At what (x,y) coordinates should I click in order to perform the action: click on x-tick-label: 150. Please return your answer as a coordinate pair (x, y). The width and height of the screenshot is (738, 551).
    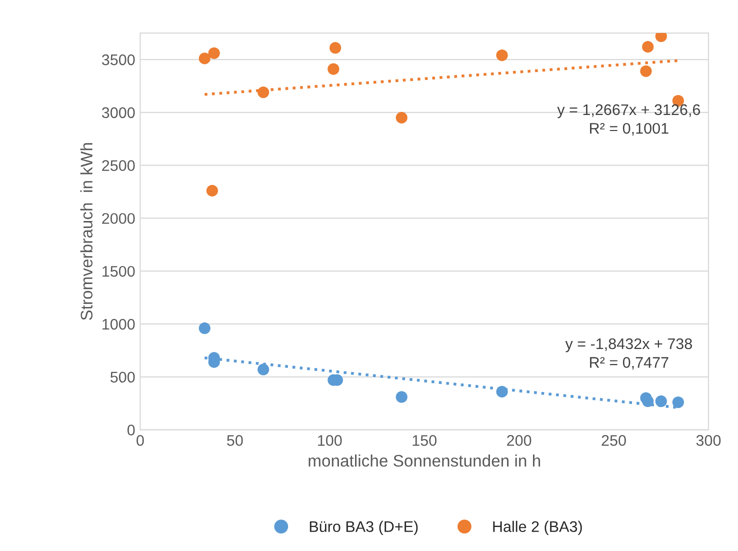
    Looking at the image, I should click on (424, 440).